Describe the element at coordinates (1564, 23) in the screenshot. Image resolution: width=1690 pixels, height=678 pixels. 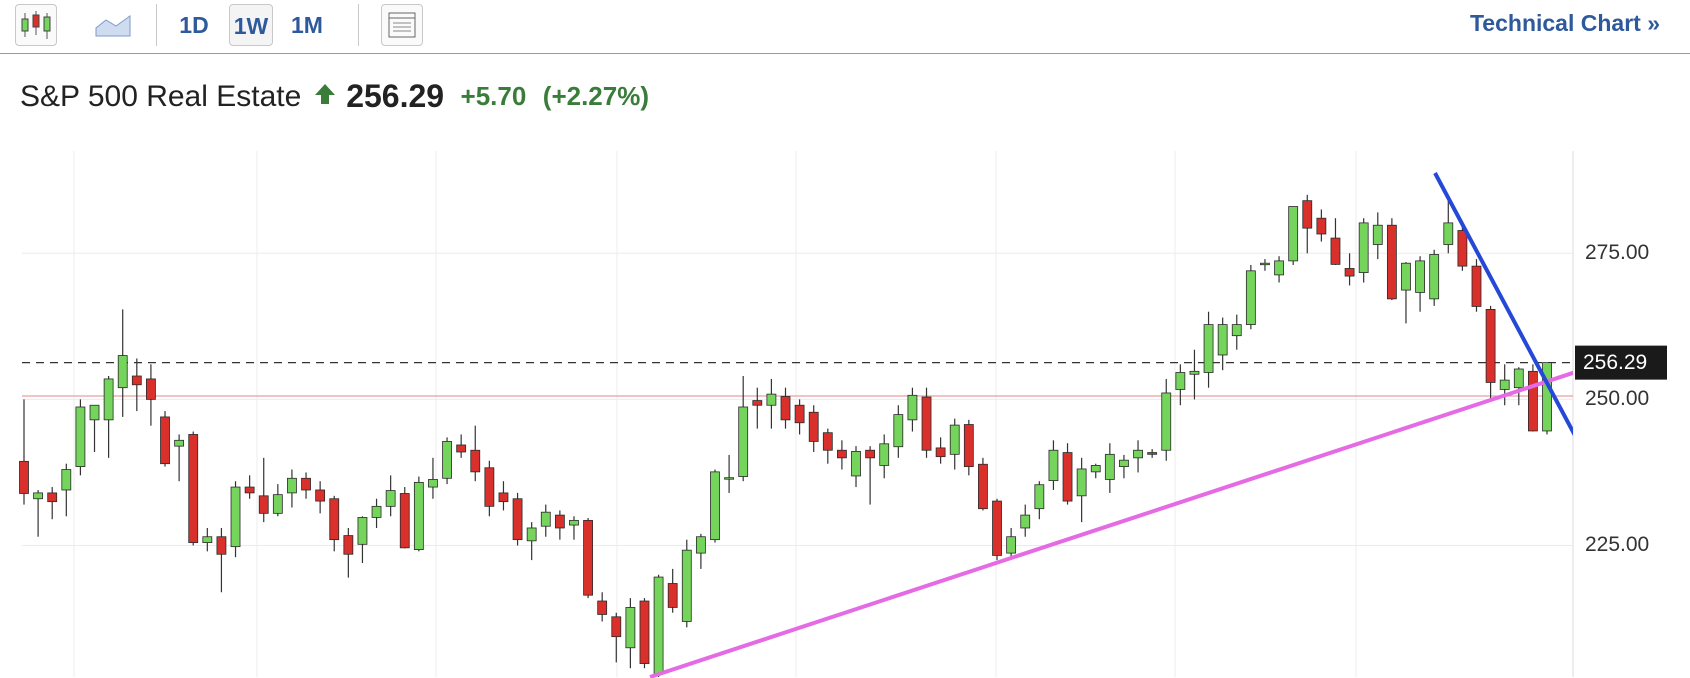
I see `technical-chart-link: Technical Chart »` at that location.